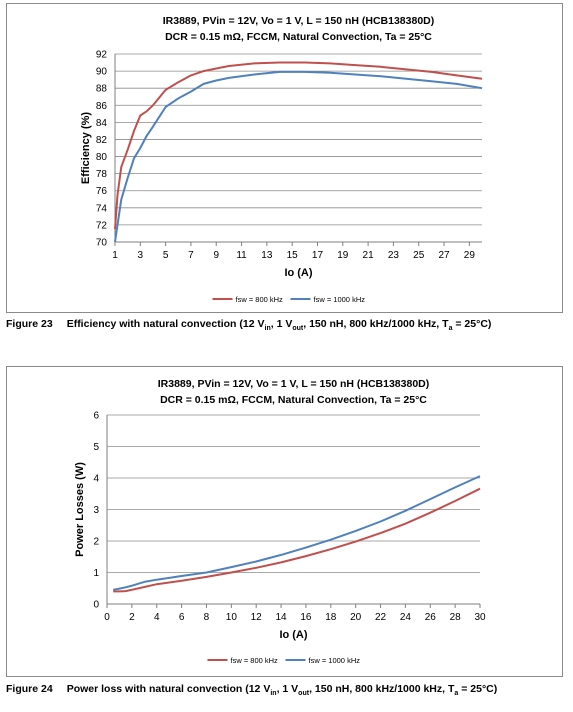 Image resolution: width=573 pixels, height=712 pixels. I want to click on x-tick-label: 19, so click(343, 255).